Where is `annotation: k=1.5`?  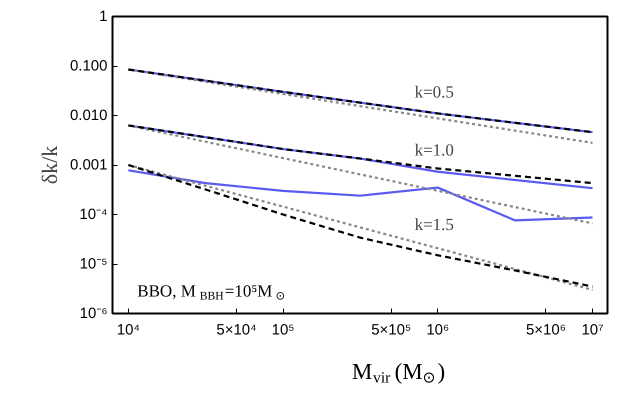 annotation: k=1.5 is located at coordinates (434, 224).